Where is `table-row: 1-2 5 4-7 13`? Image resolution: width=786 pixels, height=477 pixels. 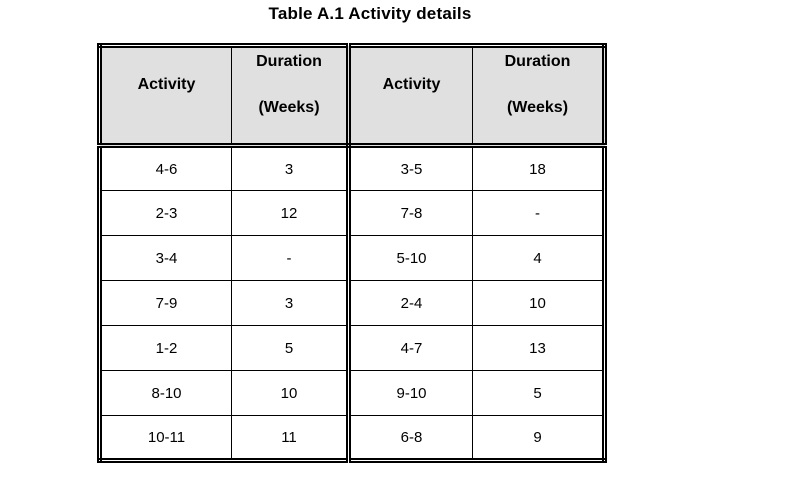 table-row: 1-2 5 4-7 13 is located at coordinates (352, 348).